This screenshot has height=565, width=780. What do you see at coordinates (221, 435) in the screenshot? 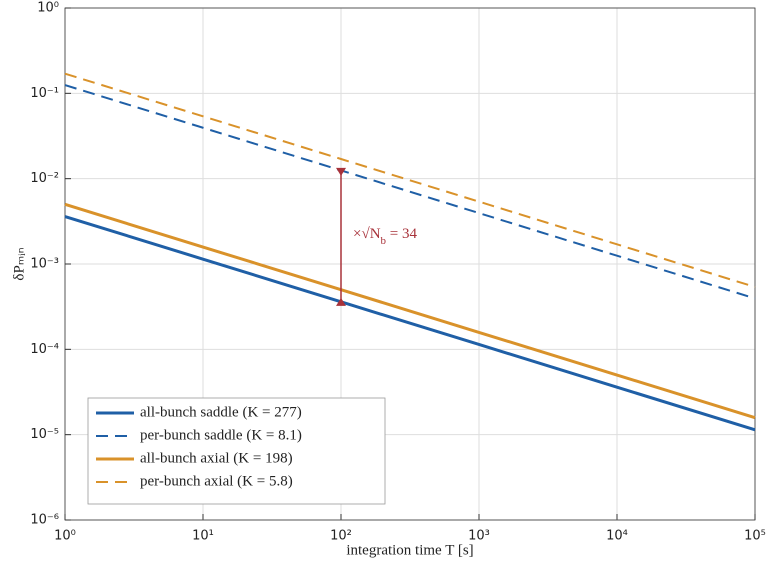
I see `legend-label: per-bunch saddle (K = 8.1)` at bounding box center [221, 435].